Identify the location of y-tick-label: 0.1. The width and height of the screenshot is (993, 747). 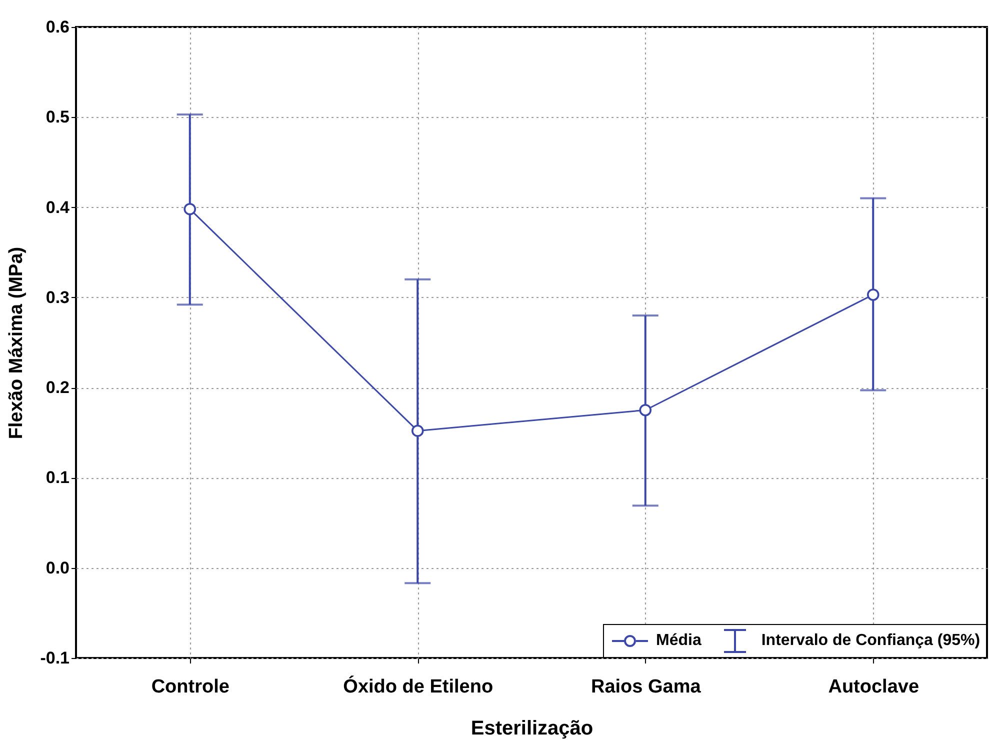
(58, 478).